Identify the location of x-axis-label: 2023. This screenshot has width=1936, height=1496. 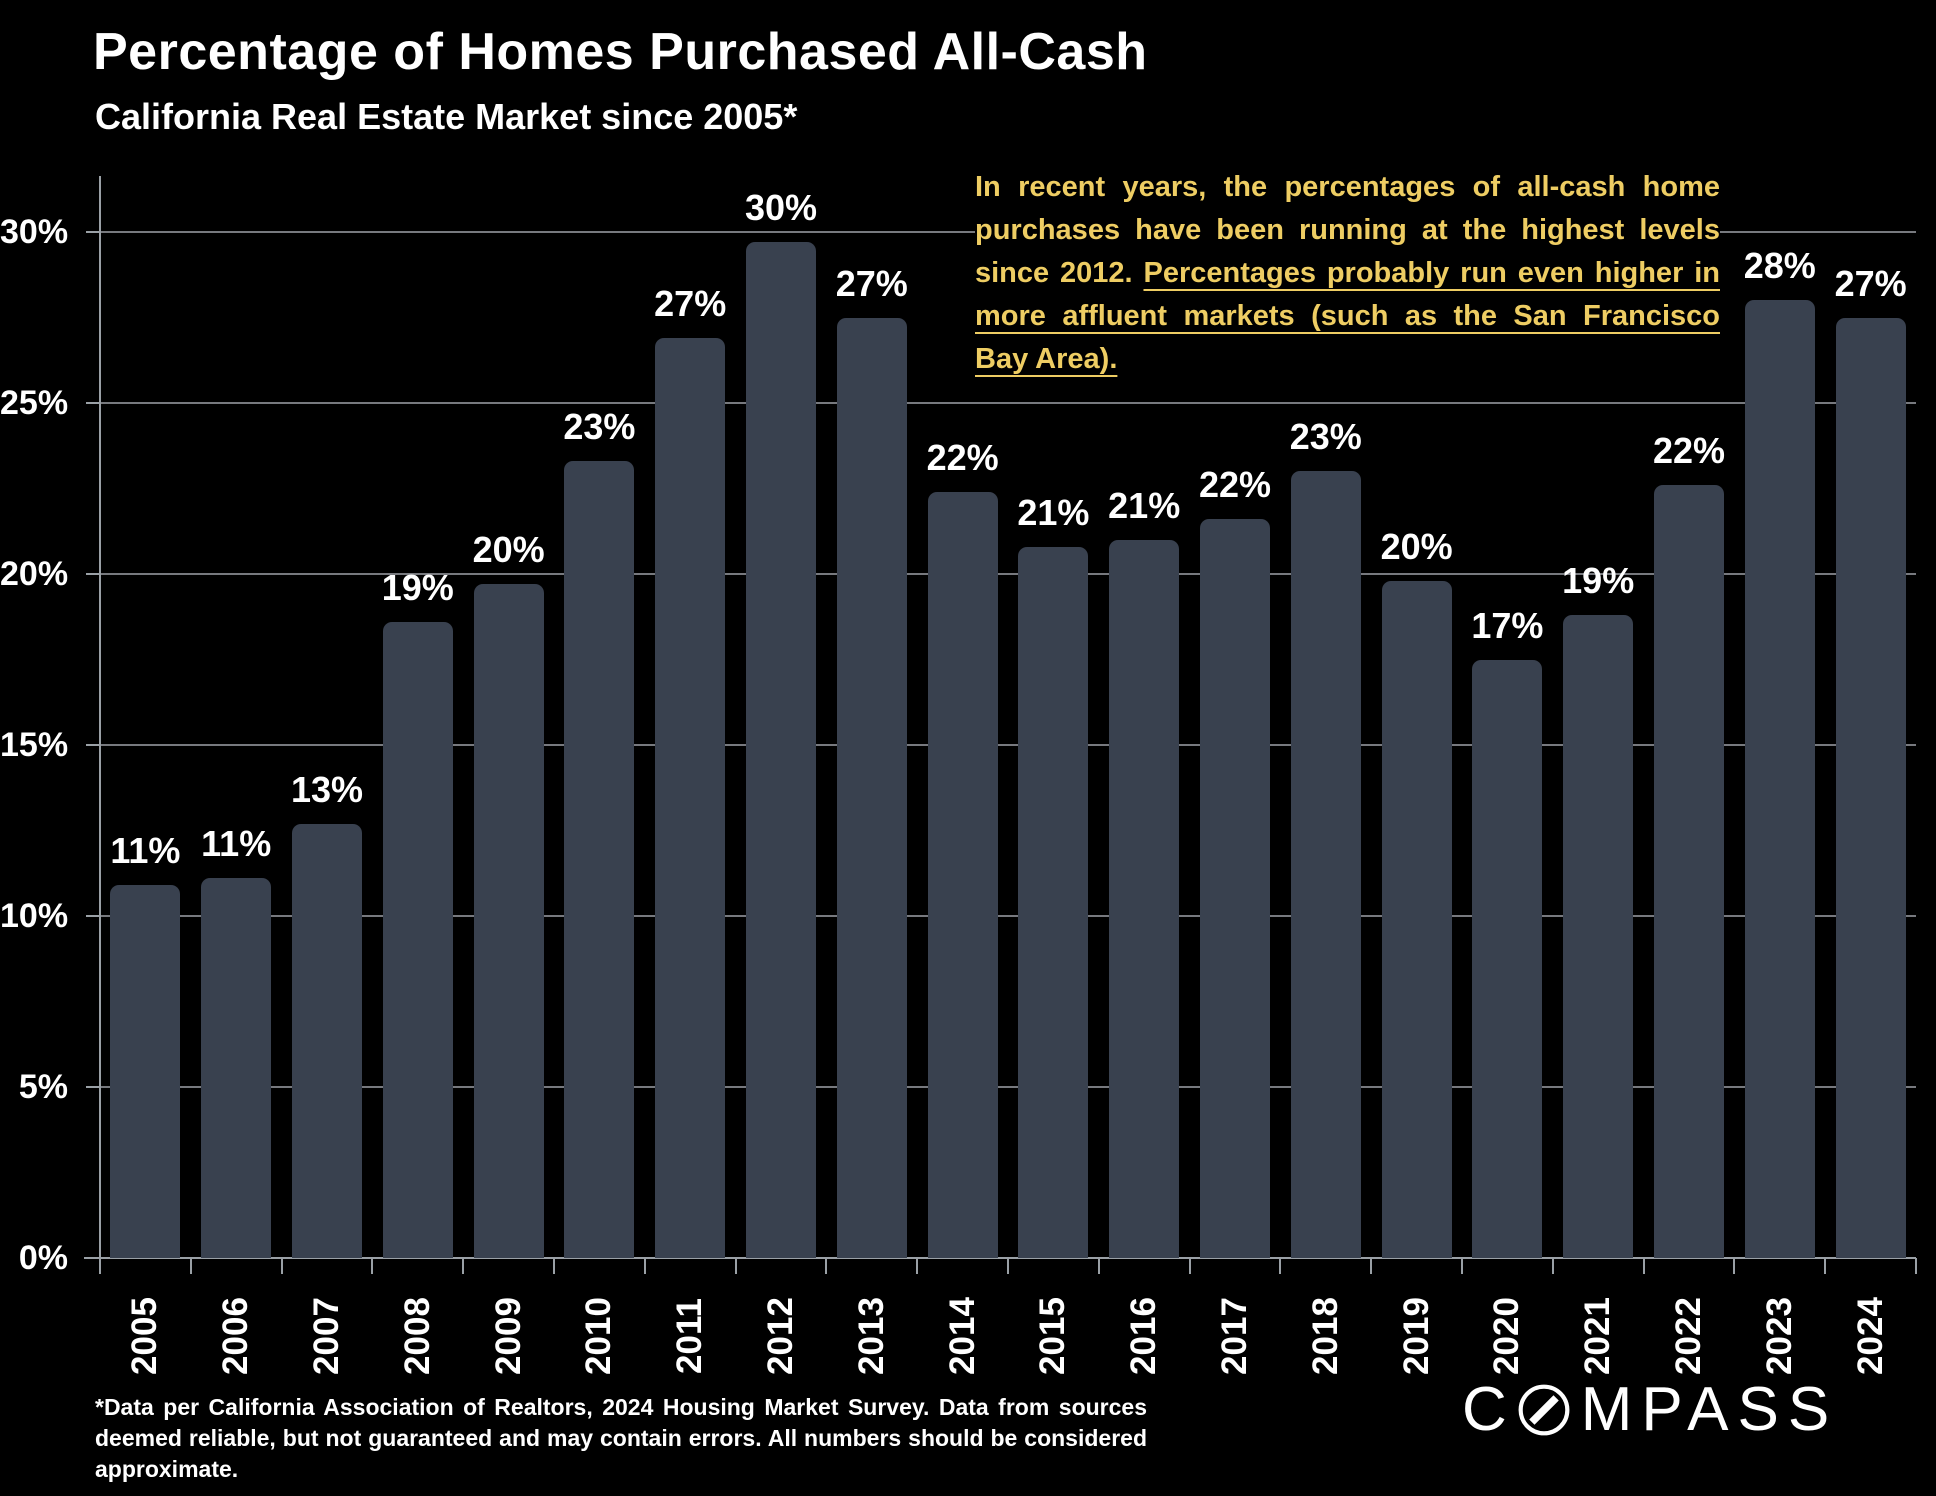
(1779, 1336).